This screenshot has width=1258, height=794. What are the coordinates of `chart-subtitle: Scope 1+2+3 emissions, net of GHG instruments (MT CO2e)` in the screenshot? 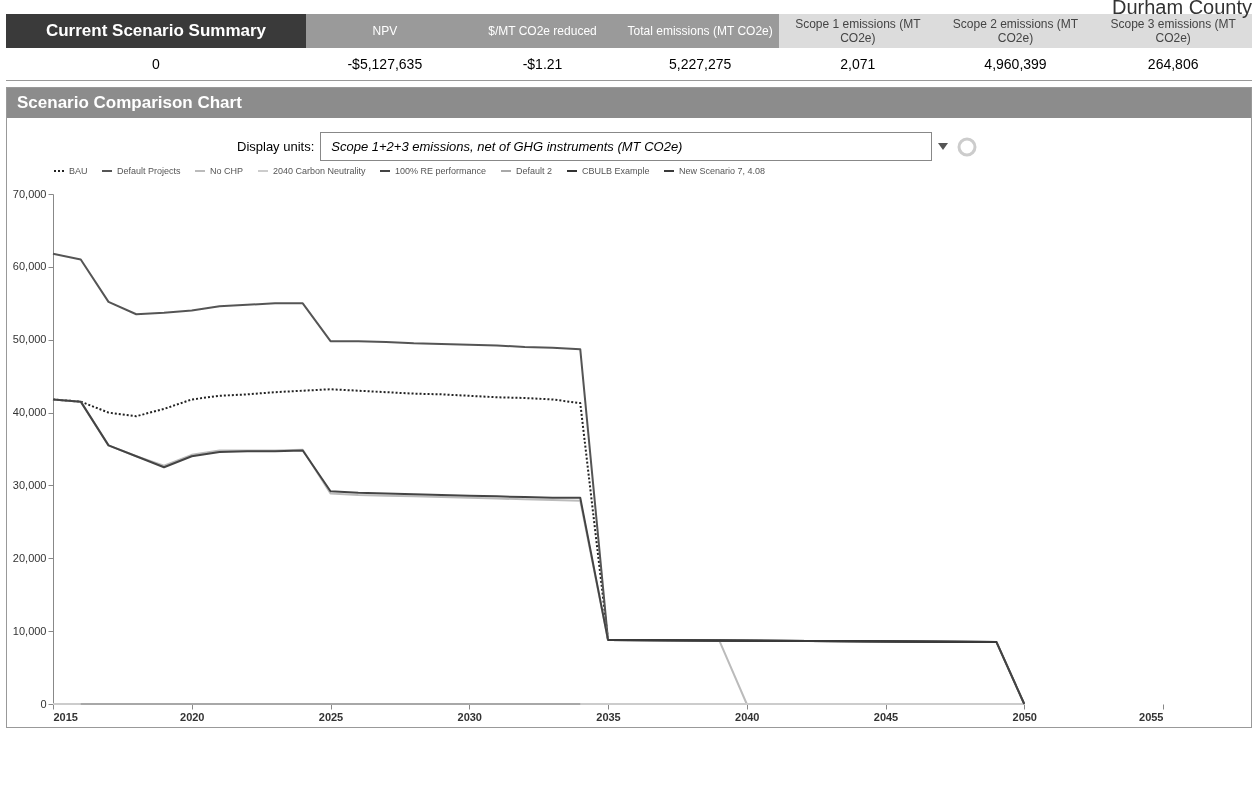 It's located at (626, 146).